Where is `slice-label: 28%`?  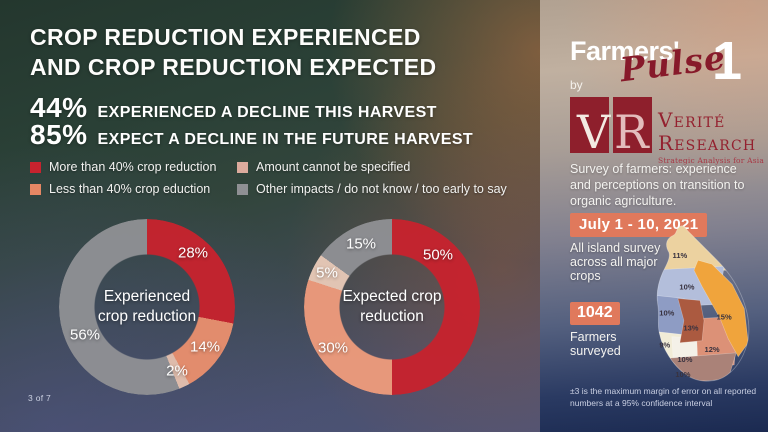
slice-label: 28% is located at coordinates (193, 253).